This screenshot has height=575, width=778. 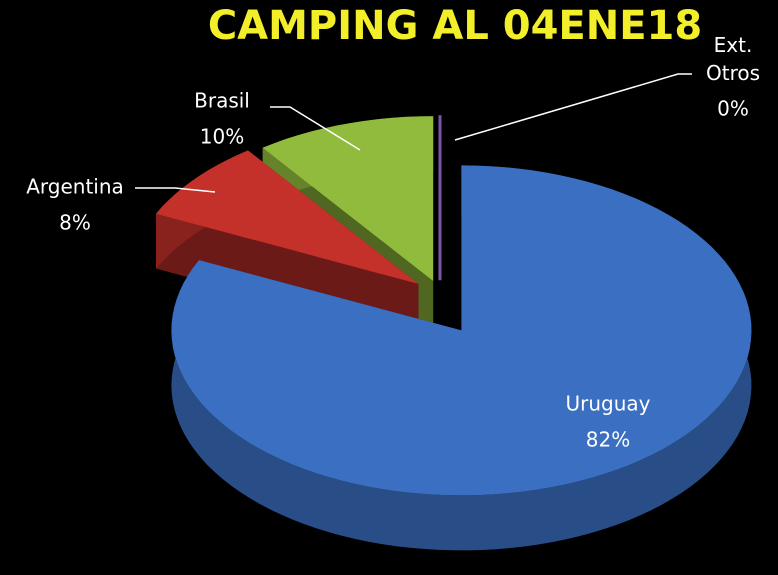 I want to click on category-label: Ext. Otros, so click(x=733, y=59).